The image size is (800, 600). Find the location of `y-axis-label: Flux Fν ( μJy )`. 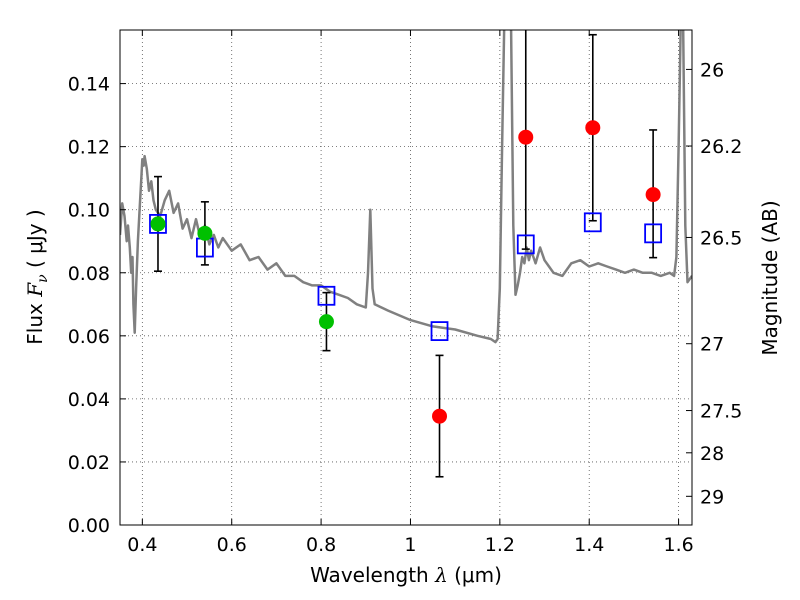

y-axis-label: Flux Fν ( μJy ) is located at coordinates (37, 276).